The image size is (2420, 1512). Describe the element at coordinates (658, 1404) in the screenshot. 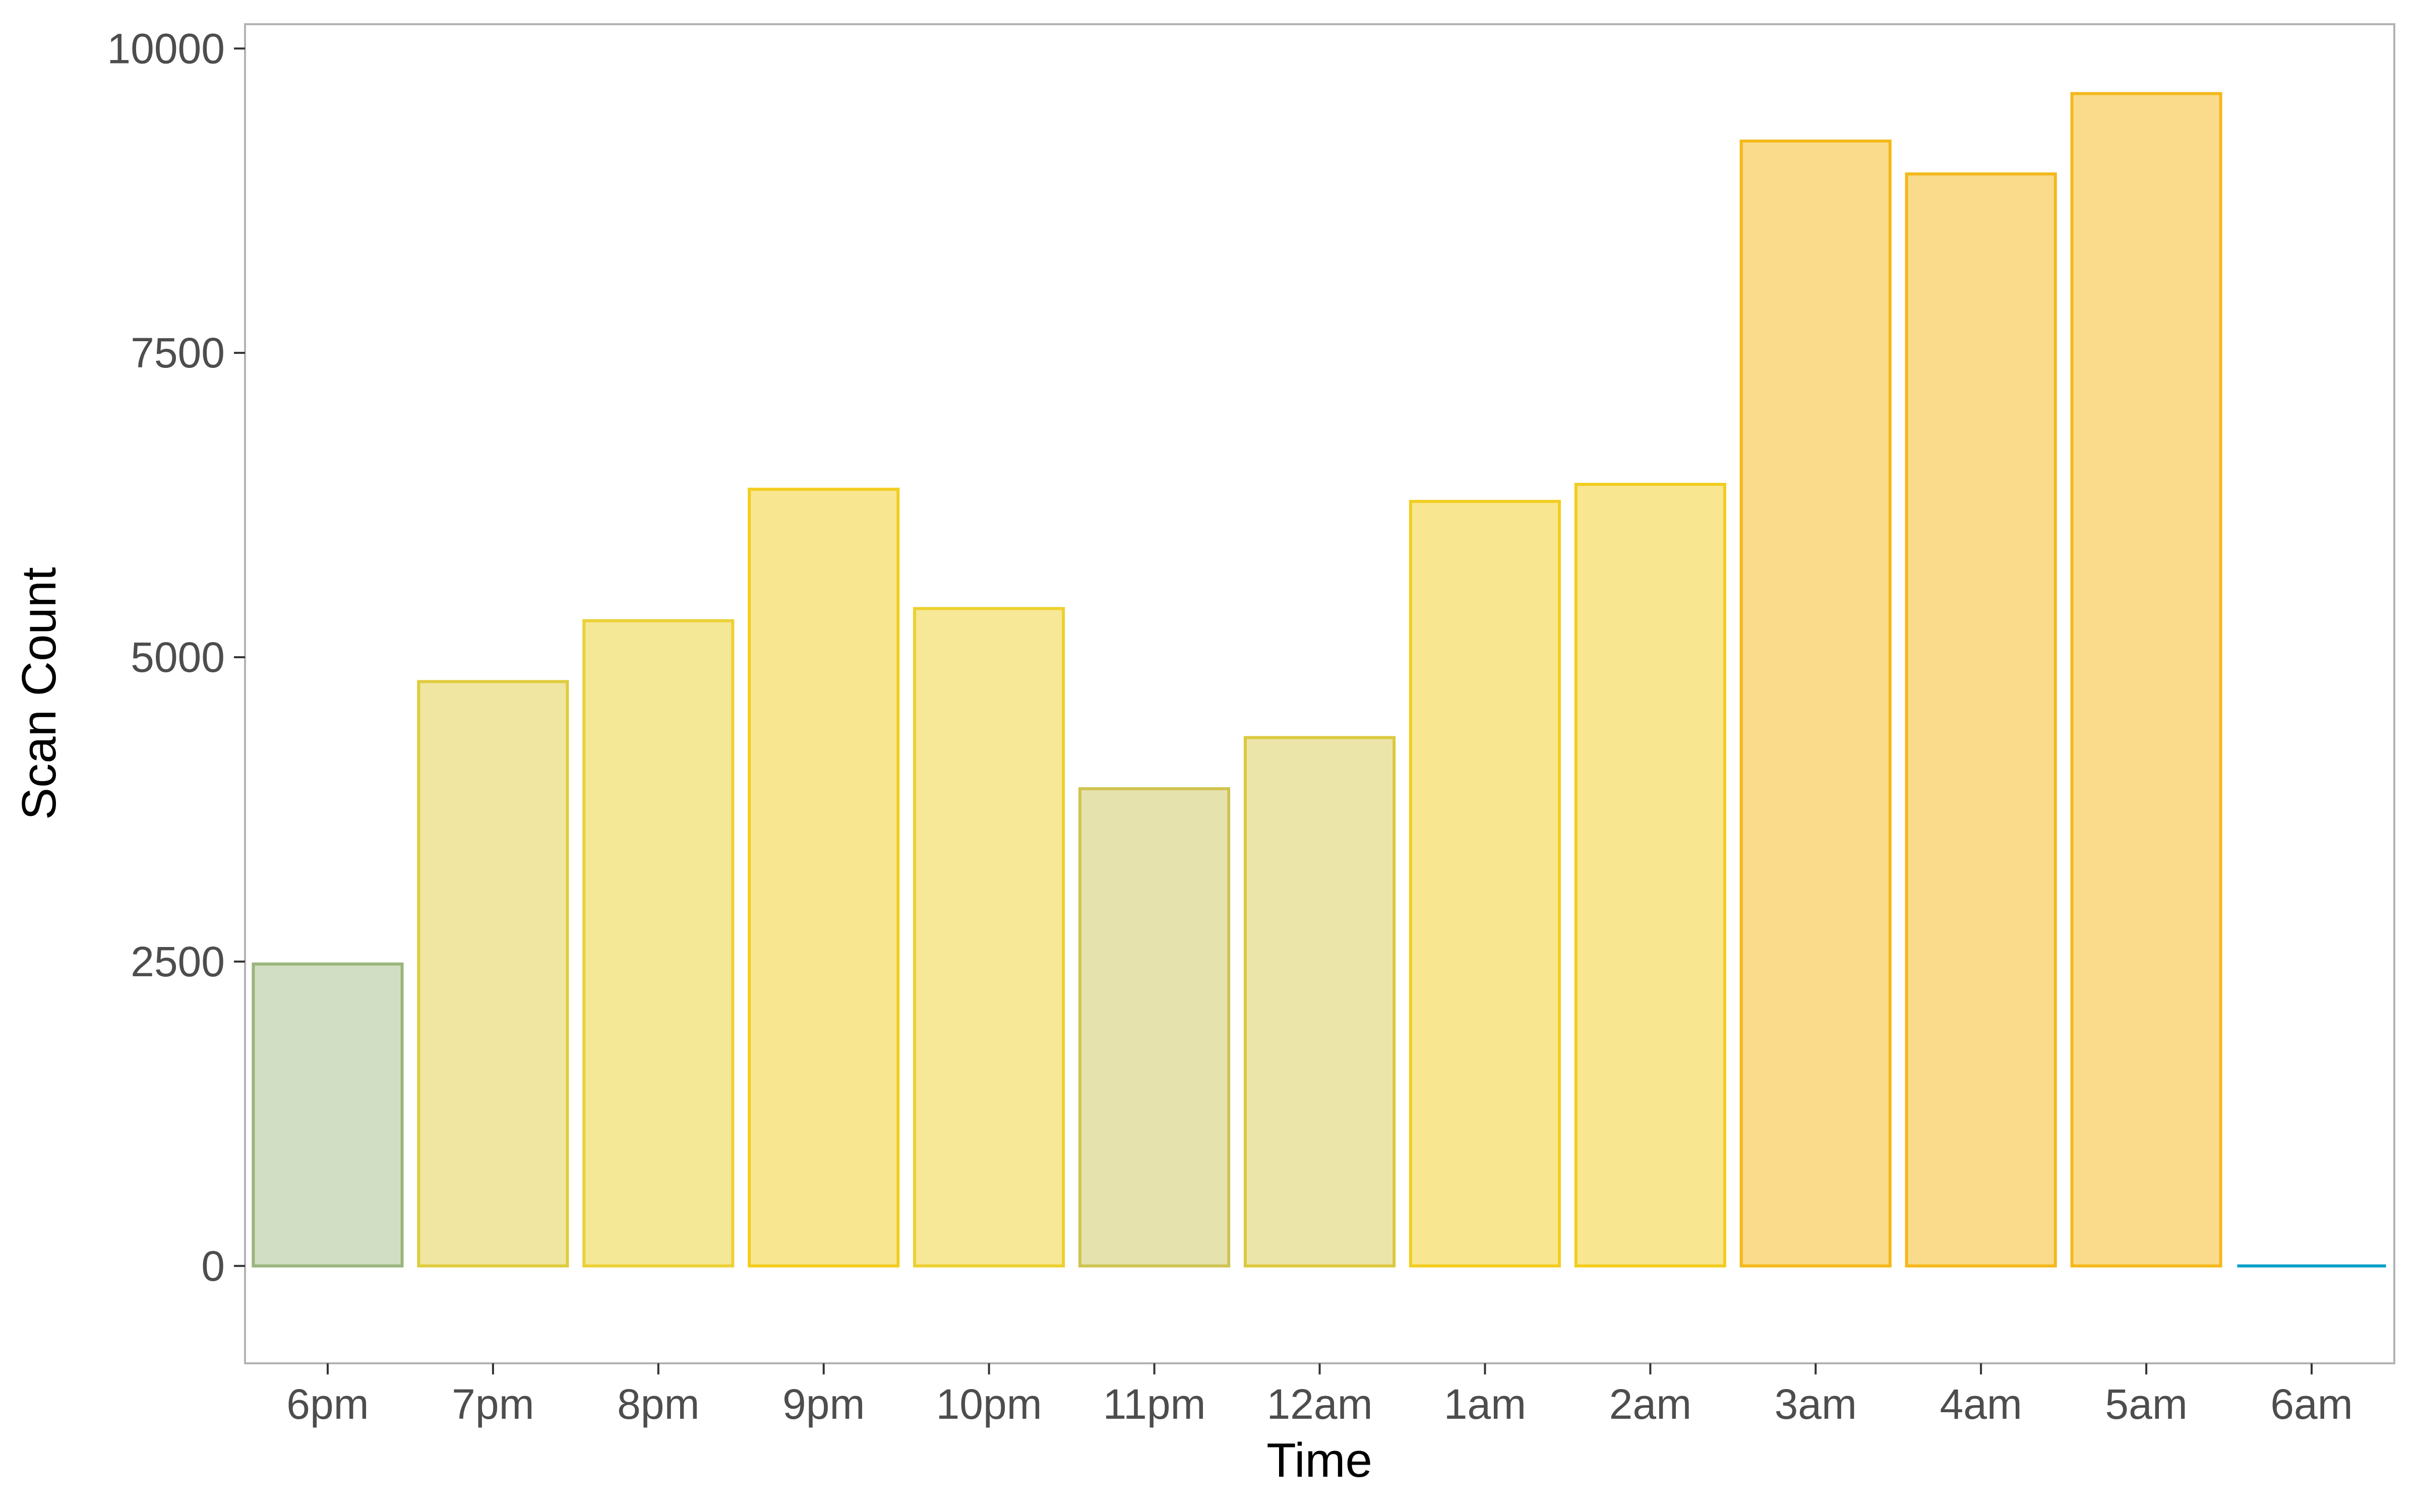

I see `x-tick-label: 8pm` at that location.